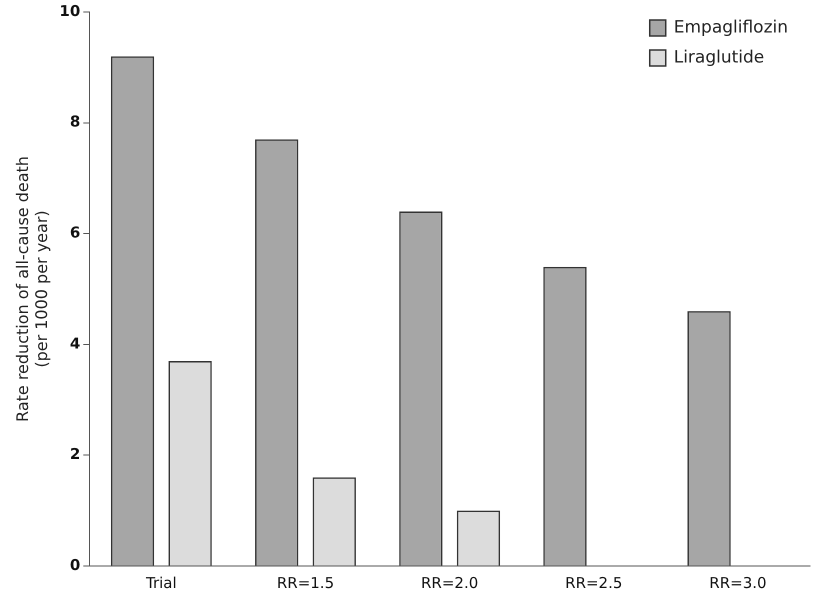 This screenshot has height=601, width=835. Describe the element at coordinates (738, 583) in the screenshot. I see `x-tick-label: RR=3.0` at that location.